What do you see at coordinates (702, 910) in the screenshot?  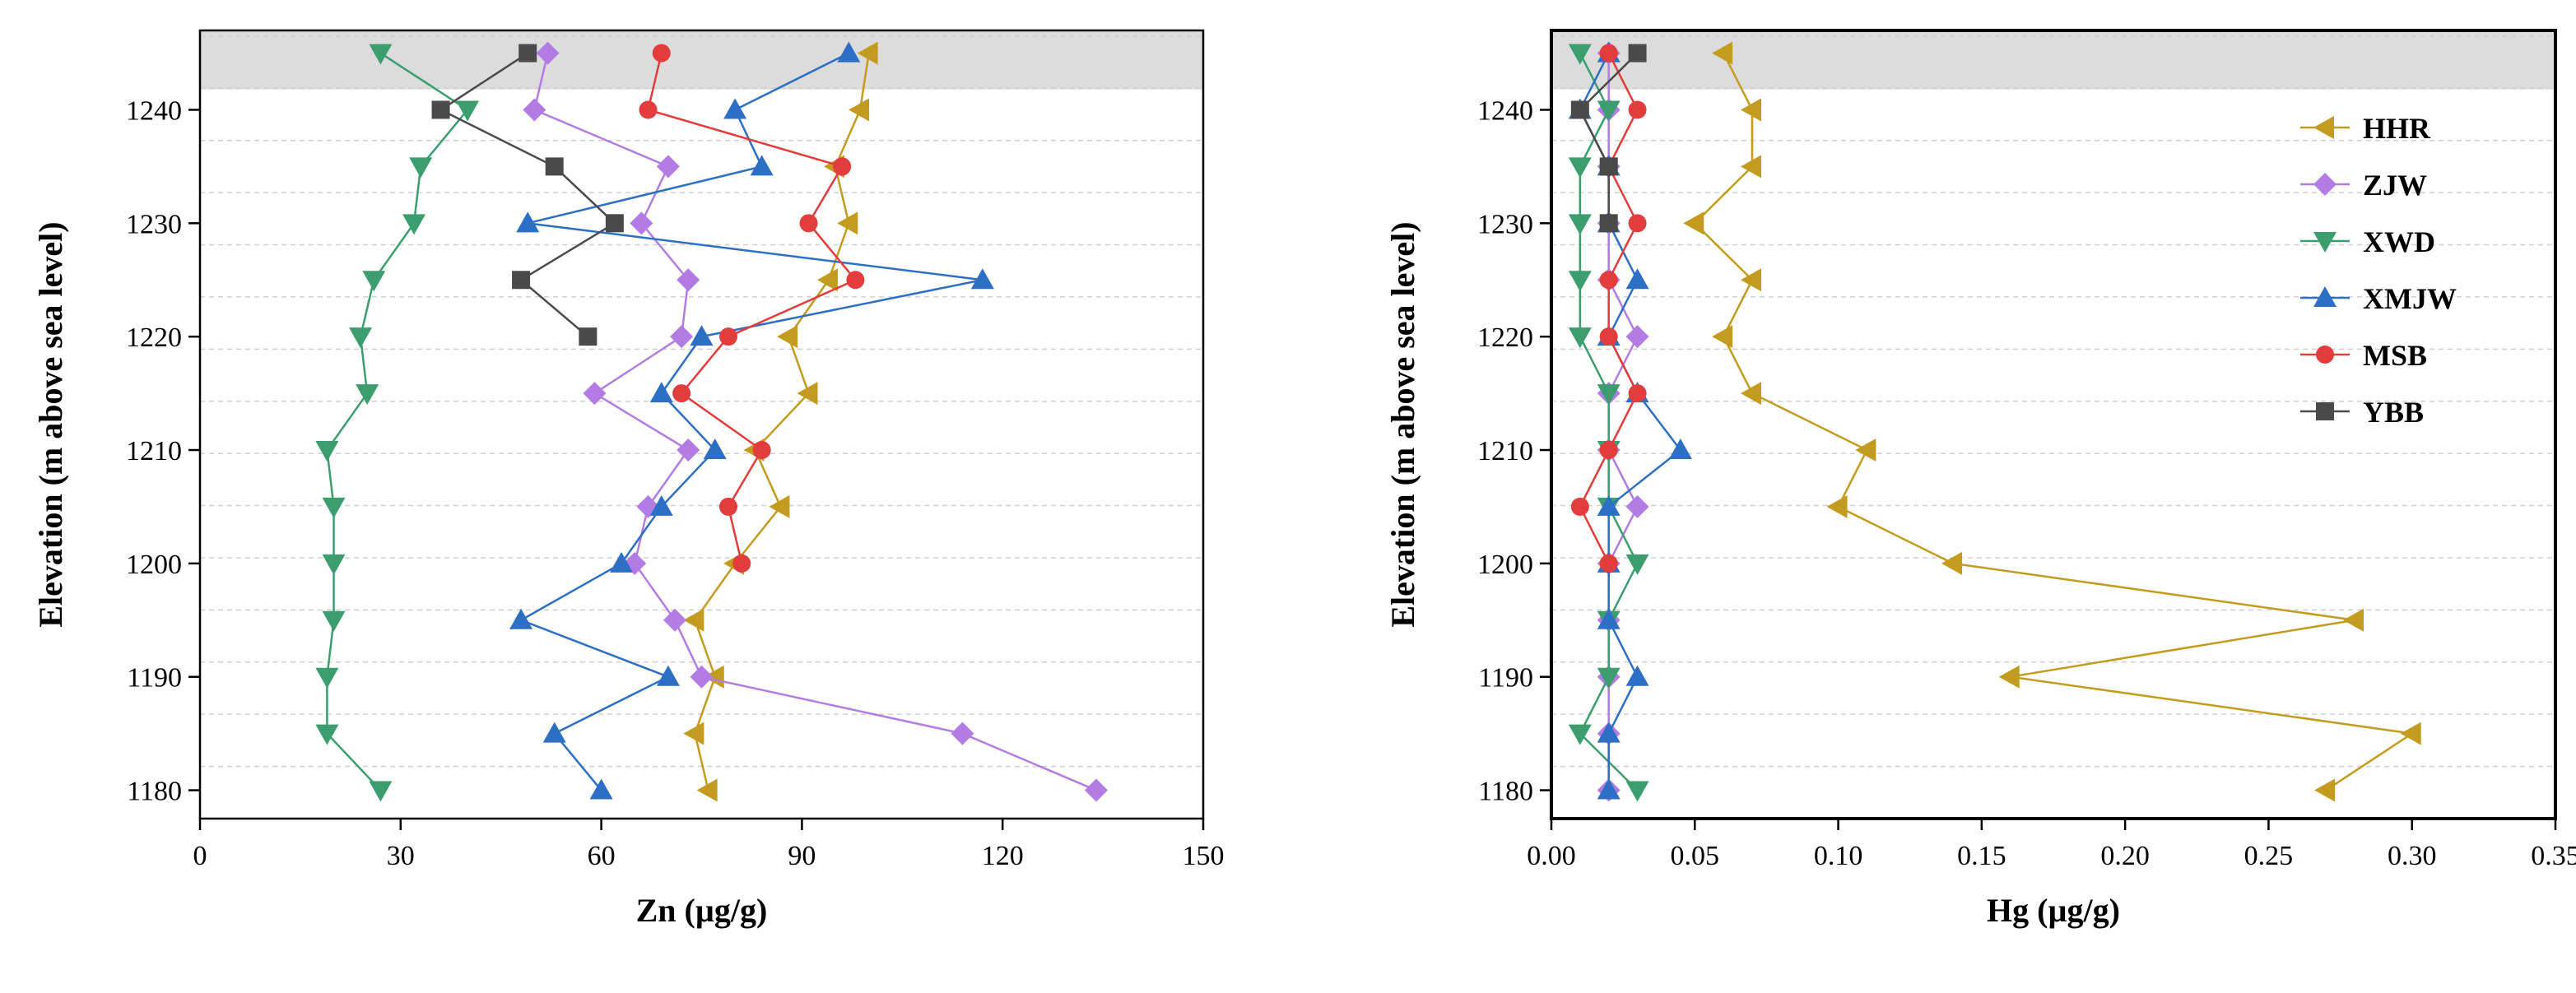 I see `x-axis-title: Zn (µg/g)` at bounding box center [702, 910].